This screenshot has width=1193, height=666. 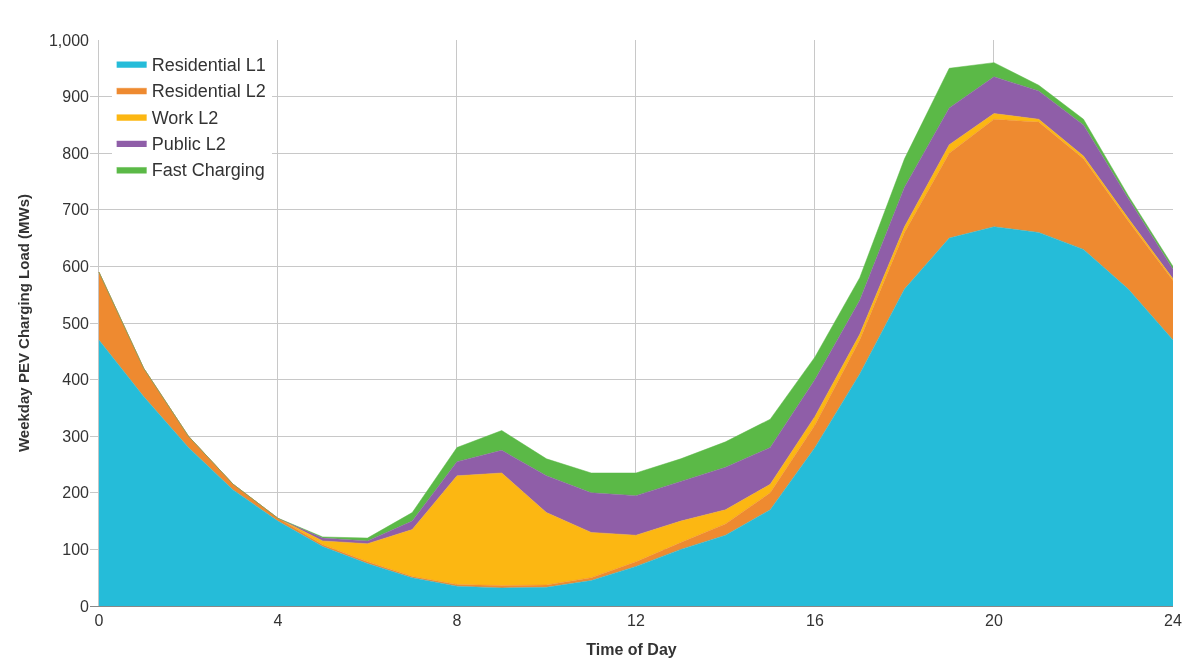 I want to click on y-tick-label: 100, so click(x=76, y=549).